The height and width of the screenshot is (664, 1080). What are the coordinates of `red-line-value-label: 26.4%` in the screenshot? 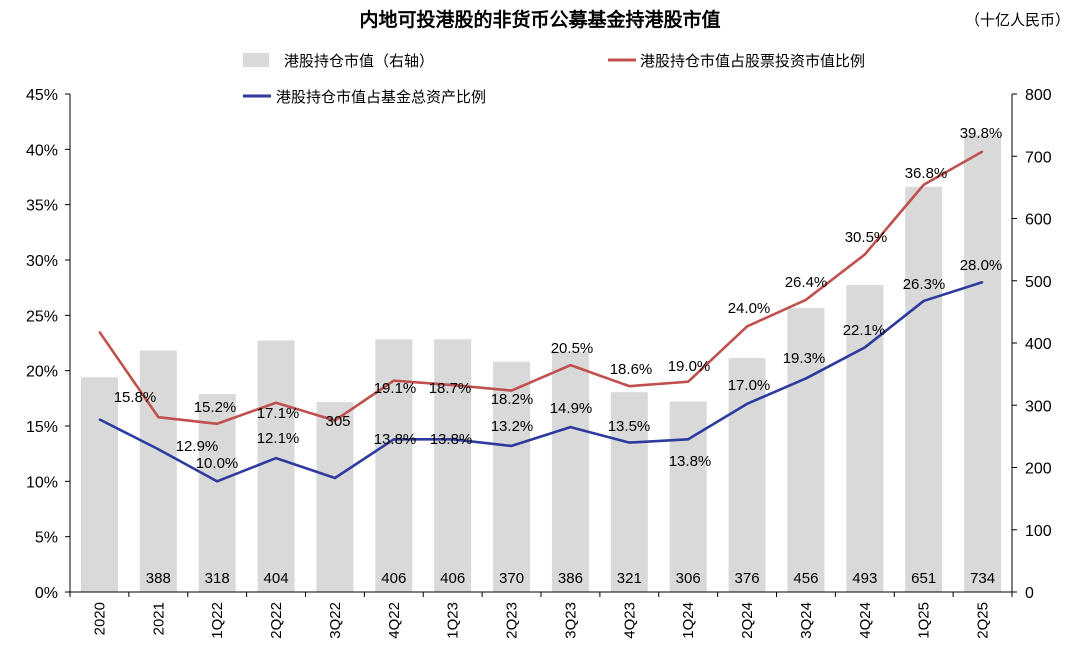 It's located at (806, 282).